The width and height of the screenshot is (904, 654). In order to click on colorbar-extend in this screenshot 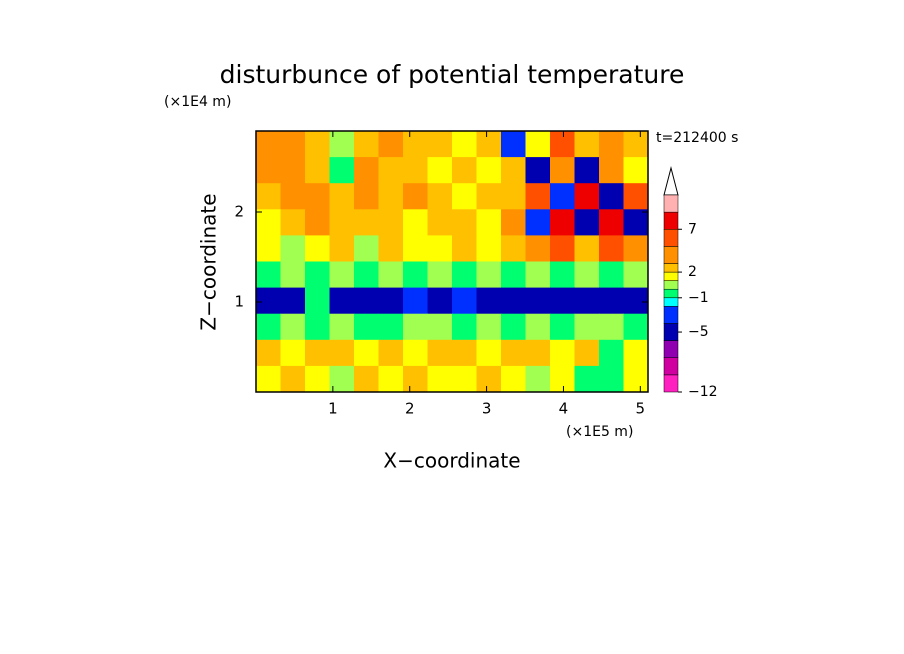, I will do `click(671, 181)`.